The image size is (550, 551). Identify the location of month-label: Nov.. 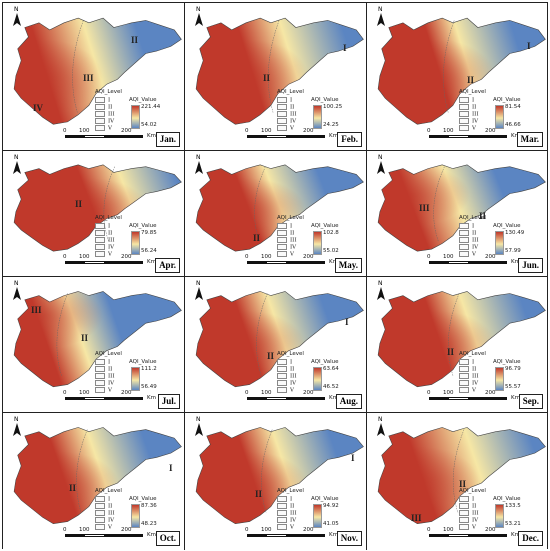
(349, 538).